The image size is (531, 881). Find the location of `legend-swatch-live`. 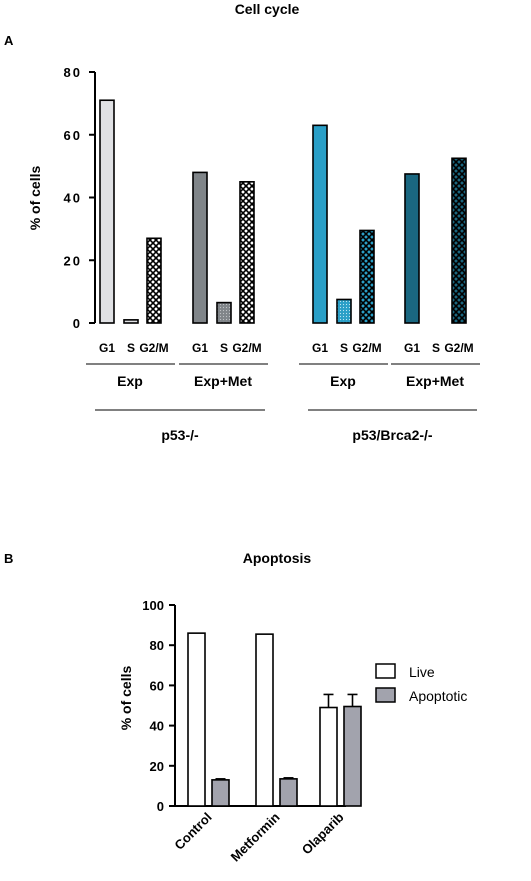

legend-swatch-live is located at coordinates (385, 671).